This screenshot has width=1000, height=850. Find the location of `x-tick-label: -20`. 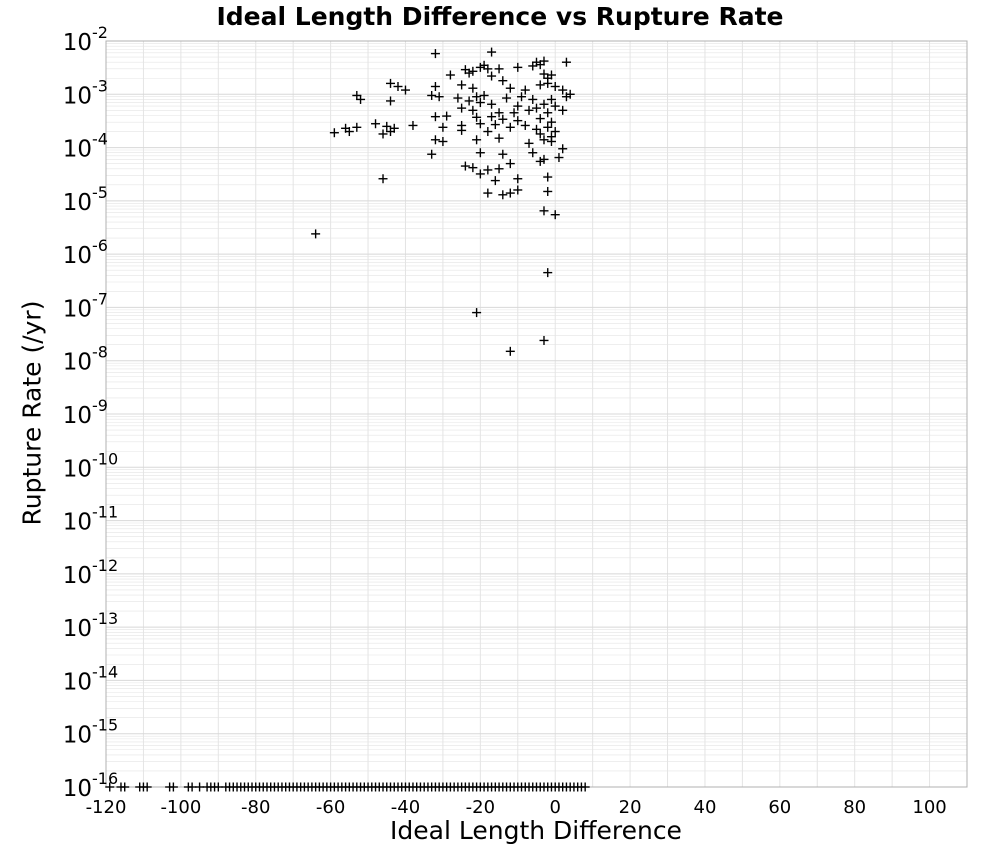

x-tick-label: -20 is located at coordinates (480, 807).